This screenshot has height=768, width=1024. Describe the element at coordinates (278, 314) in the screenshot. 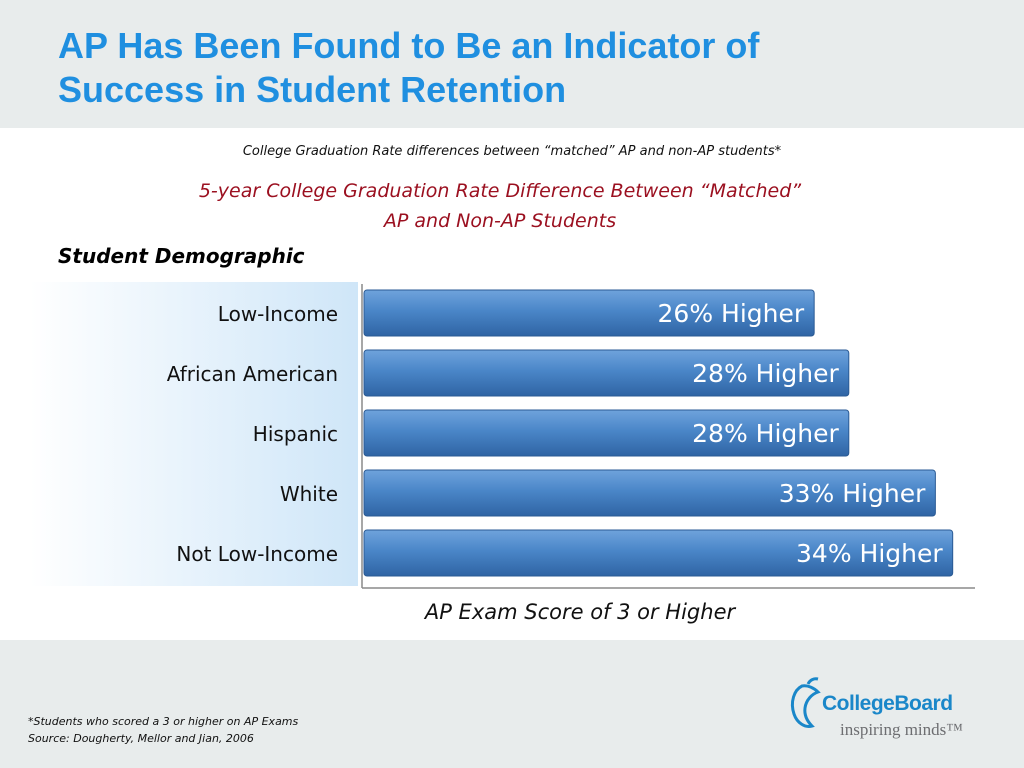

I see `category-label: Low-Income` at that location.